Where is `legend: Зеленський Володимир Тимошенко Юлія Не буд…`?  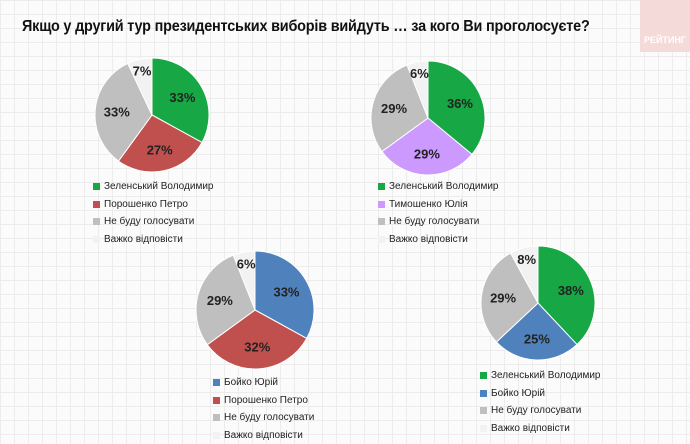 legend: Зеленський Володимир Тимошенко Юлія Не буд… is located at coordinates (438, 213).